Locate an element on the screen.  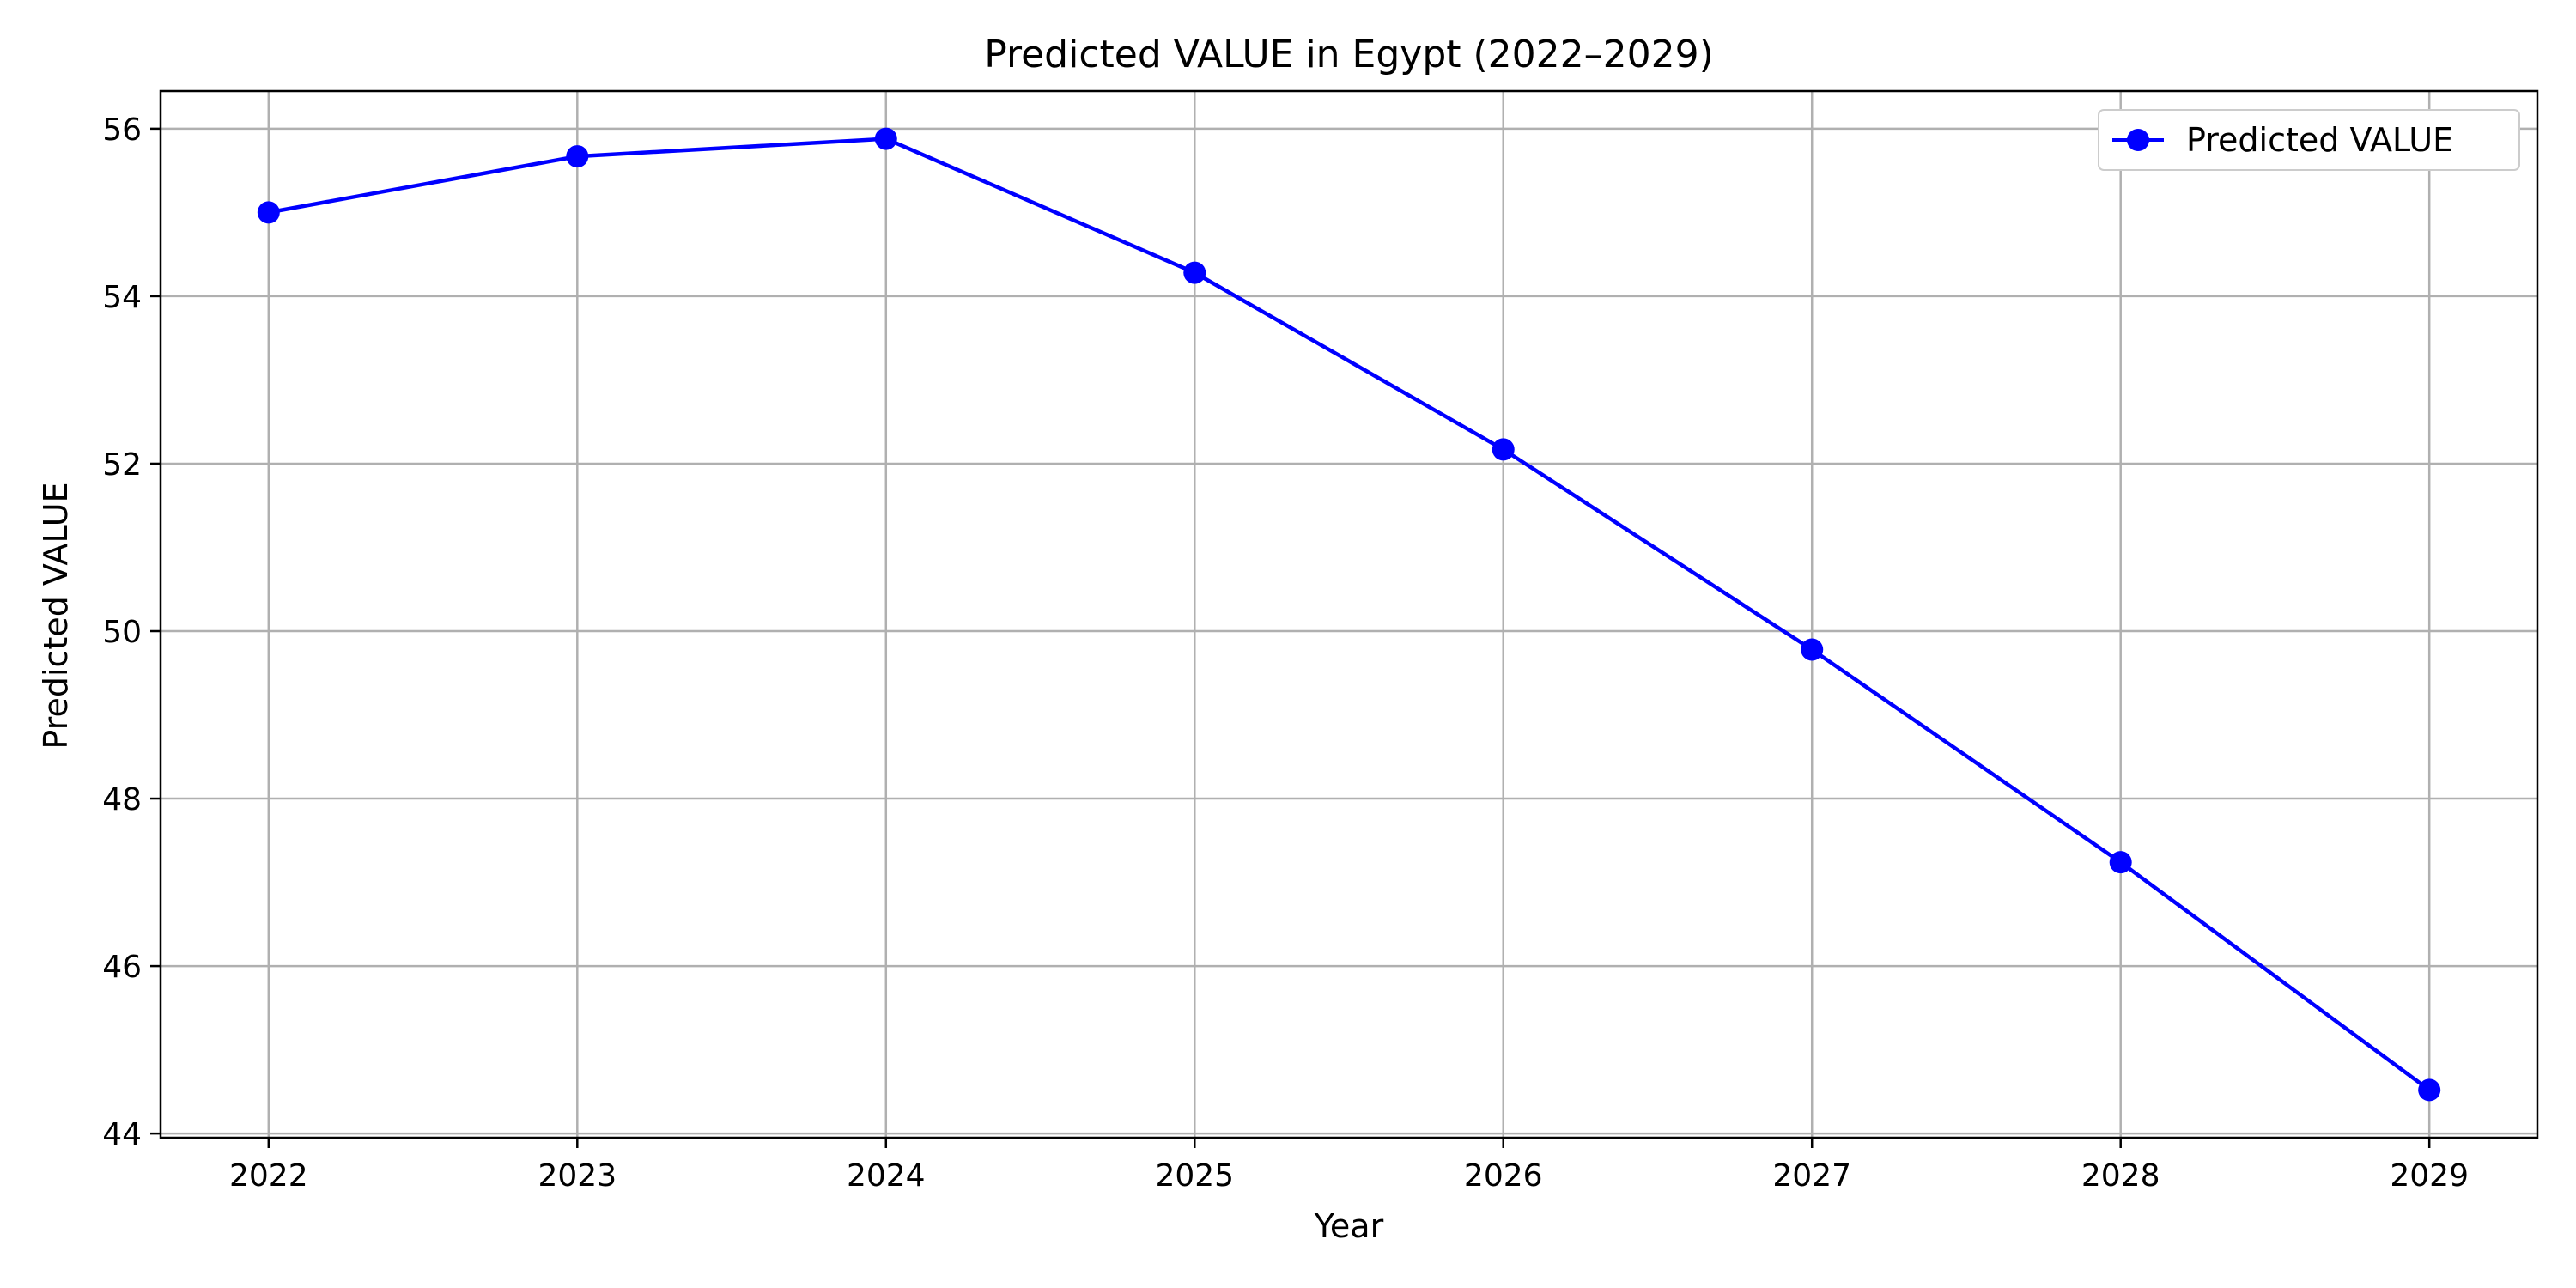
x-tick-label: 2025 is located at coordinates (1195, 1176).